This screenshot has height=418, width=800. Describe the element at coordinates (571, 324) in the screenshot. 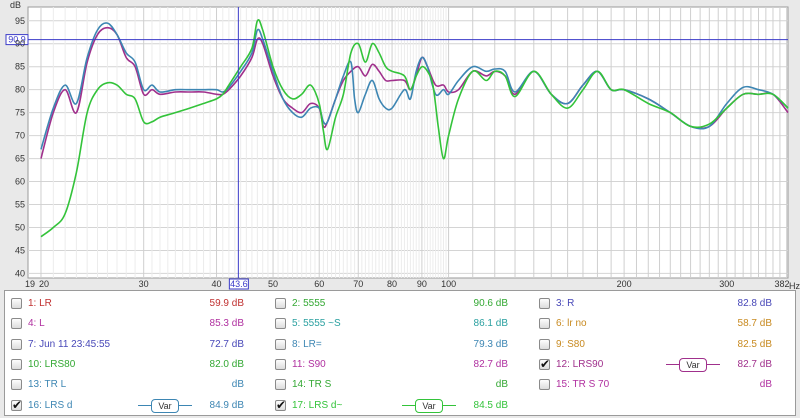

I see `measurement-name: 6: lr no` at that location.